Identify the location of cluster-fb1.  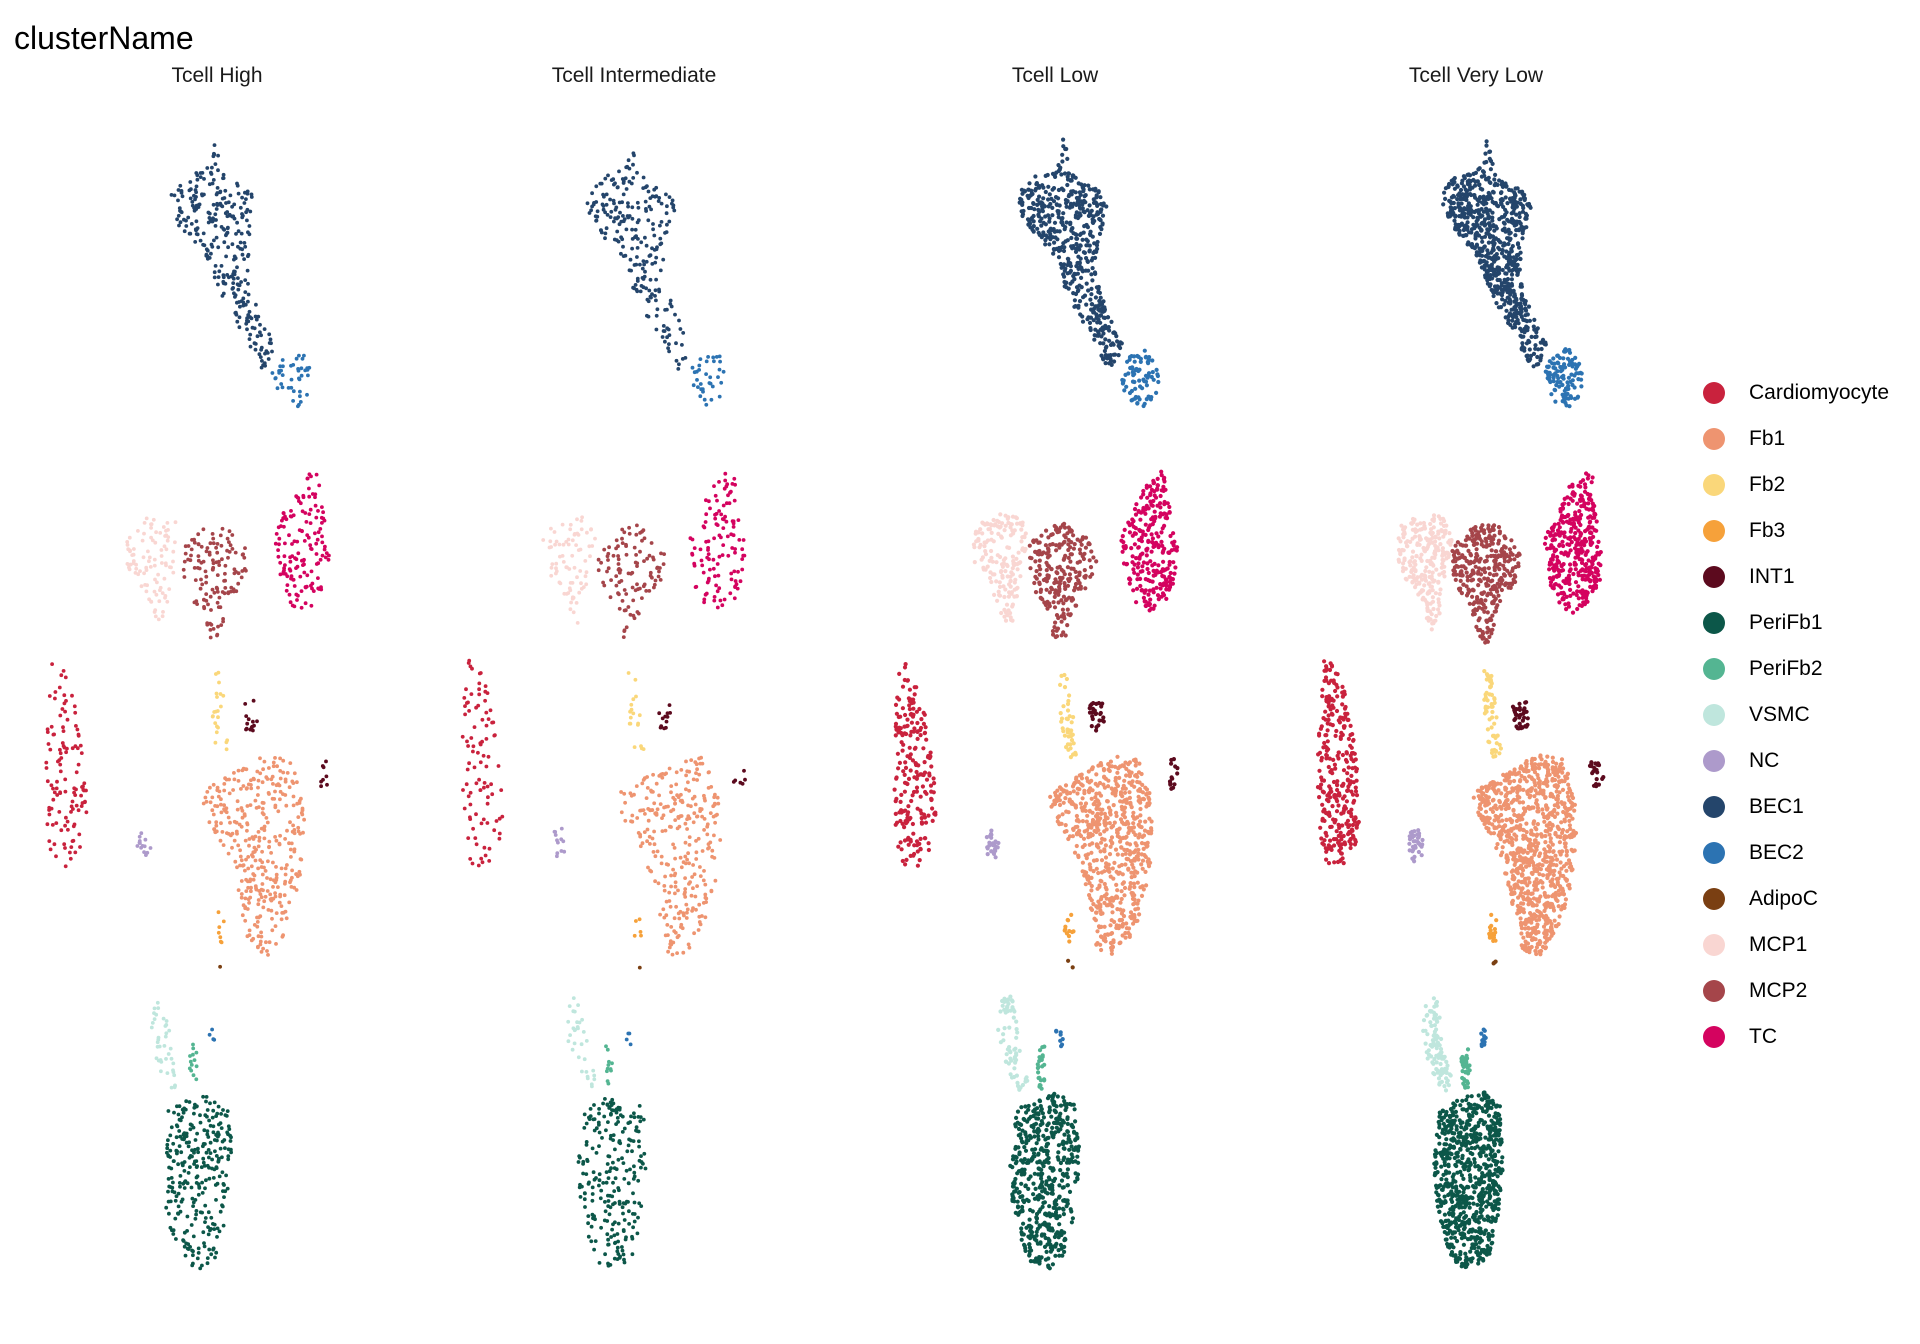
(253, 856).